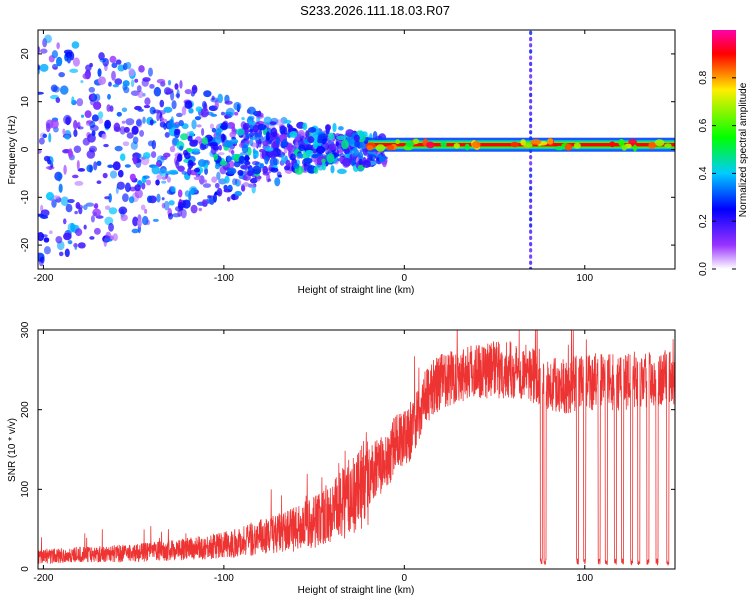  What do you see at coordinates (12, 150) in the screenshot?
I see `spectrogram-y-label: Frequency (Hz)` at bounding box center [12, 150].